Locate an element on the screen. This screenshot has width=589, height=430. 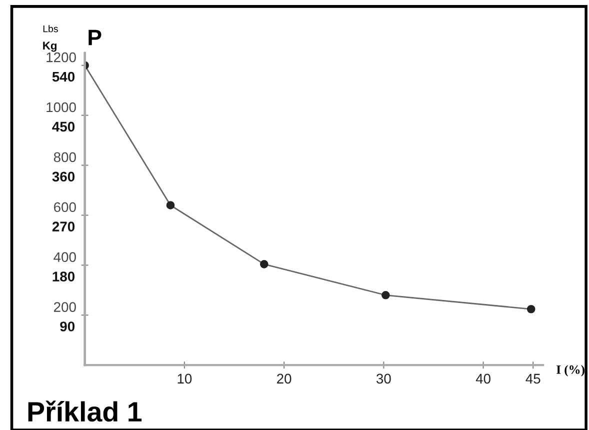
x-axis-title: I (%) is located at coordinates (570, 370).